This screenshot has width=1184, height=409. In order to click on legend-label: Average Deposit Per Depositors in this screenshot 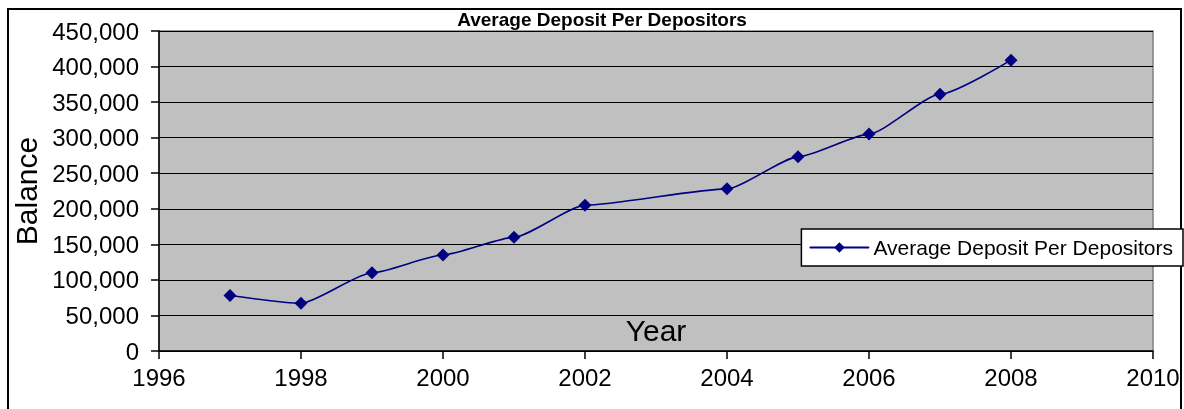, I will do `click(1023, 247)`.